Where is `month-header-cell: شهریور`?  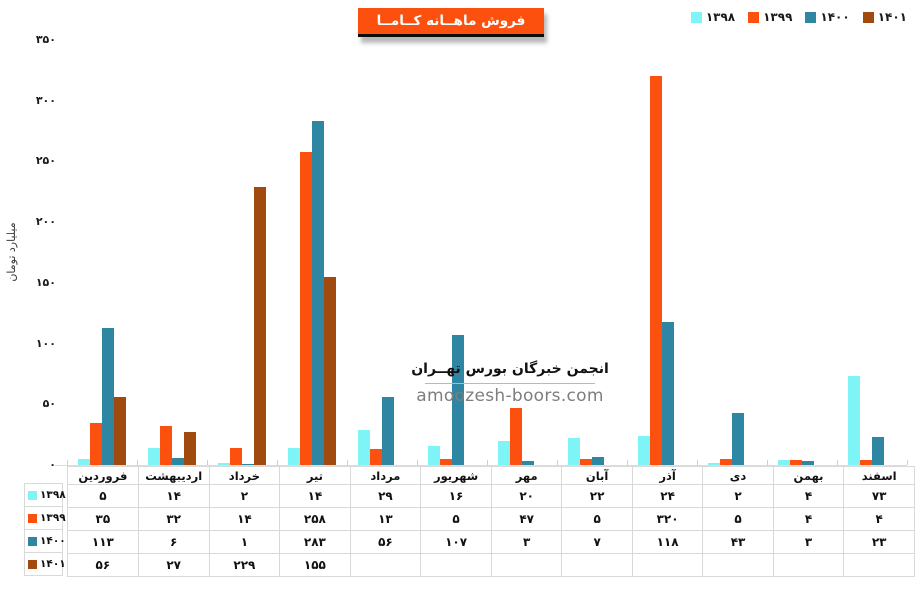 month-header-cell: شهریور is located at coordinates (456, 475).